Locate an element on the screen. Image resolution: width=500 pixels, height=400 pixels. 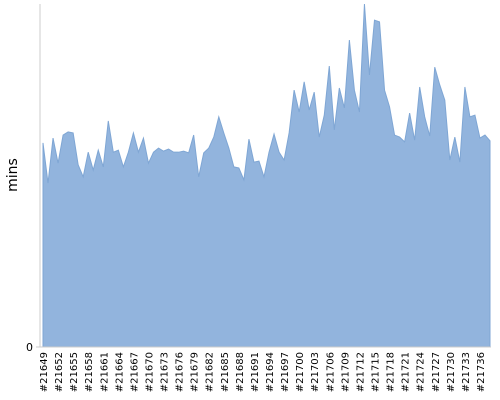
x-tick-label: #21688 is located at coordinates (240, 372).